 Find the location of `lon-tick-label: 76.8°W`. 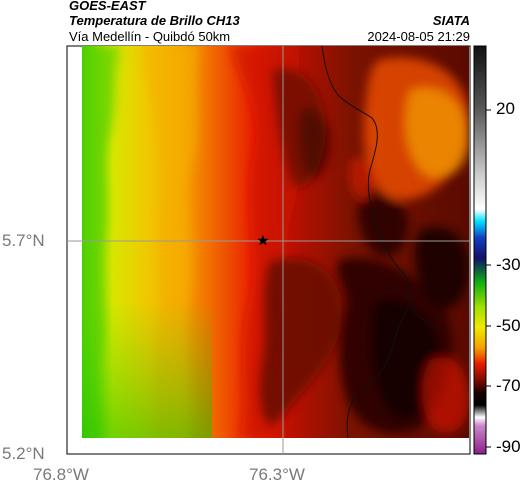

lon-tick-label: 76.8°W is located at coordinates (61, 474).